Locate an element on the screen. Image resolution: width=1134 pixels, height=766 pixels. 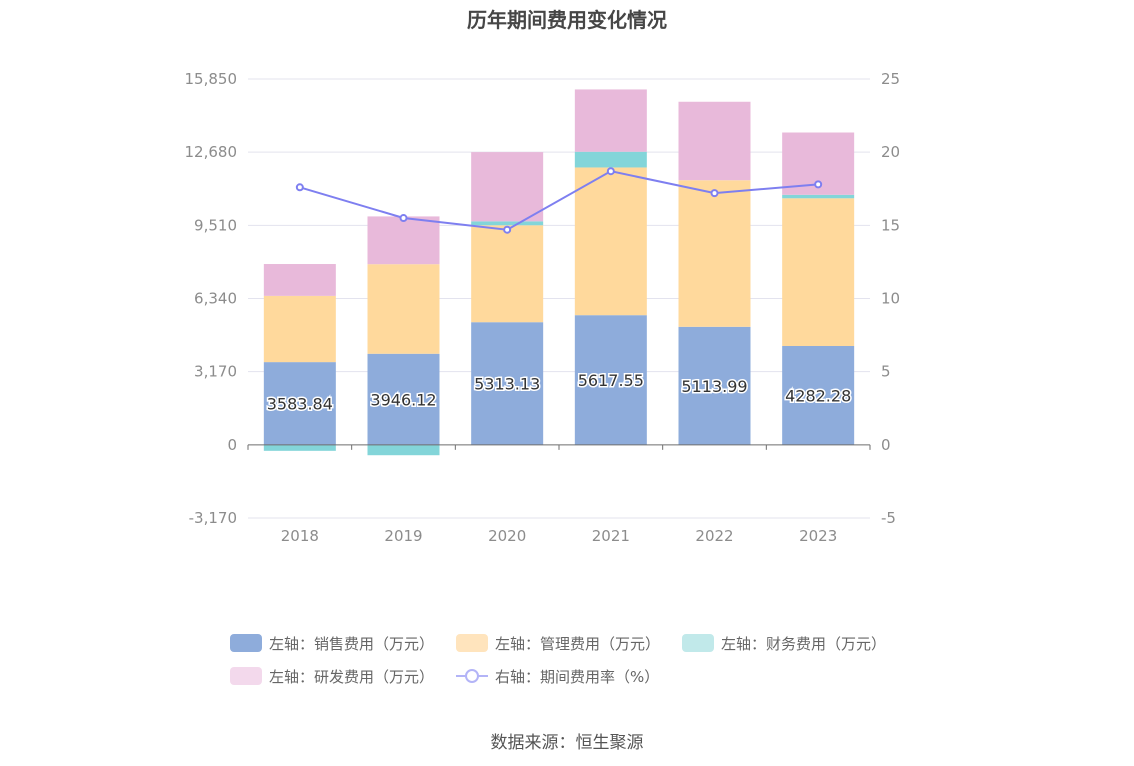
right-tick-label: 20 is located at coordinates (890, 152).